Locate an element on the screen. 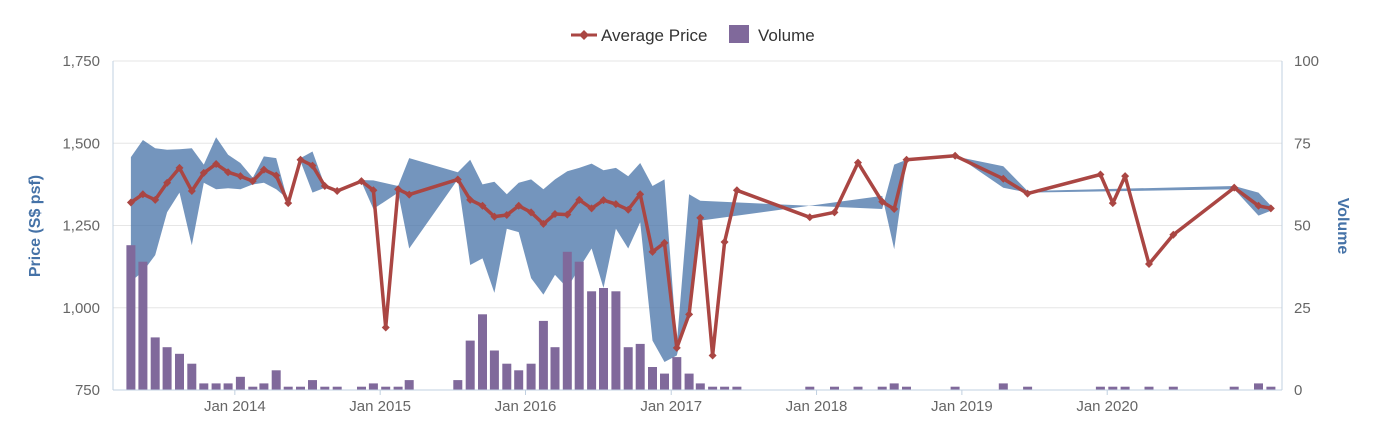 The width and height of the screenshot is (1380, 441). legend-item-volume: Volume is located at coordinates (772, 35).